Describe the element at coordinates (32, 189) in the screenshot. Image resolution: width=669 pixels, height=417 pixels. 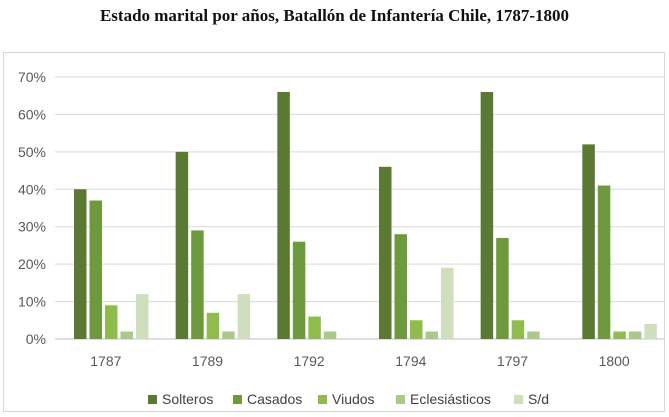
I see `y-tick-label: 40%` at that location.